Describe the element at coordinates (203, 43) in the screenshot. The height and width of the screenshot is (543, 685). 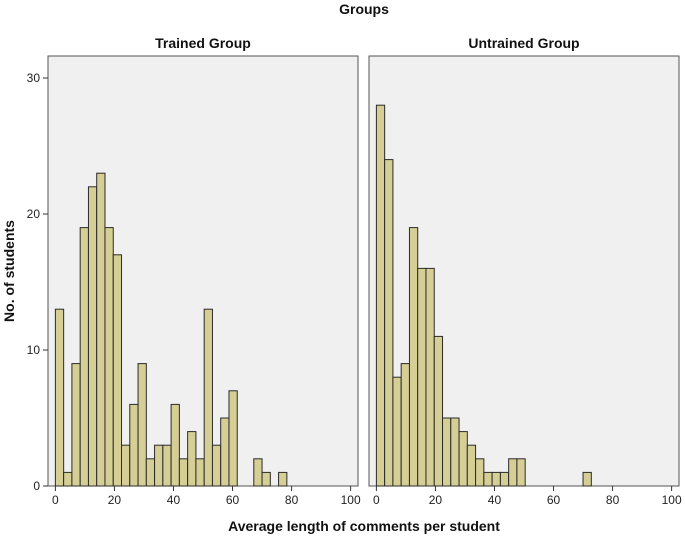
I see `panel-title-0: Trained Group` at that location.